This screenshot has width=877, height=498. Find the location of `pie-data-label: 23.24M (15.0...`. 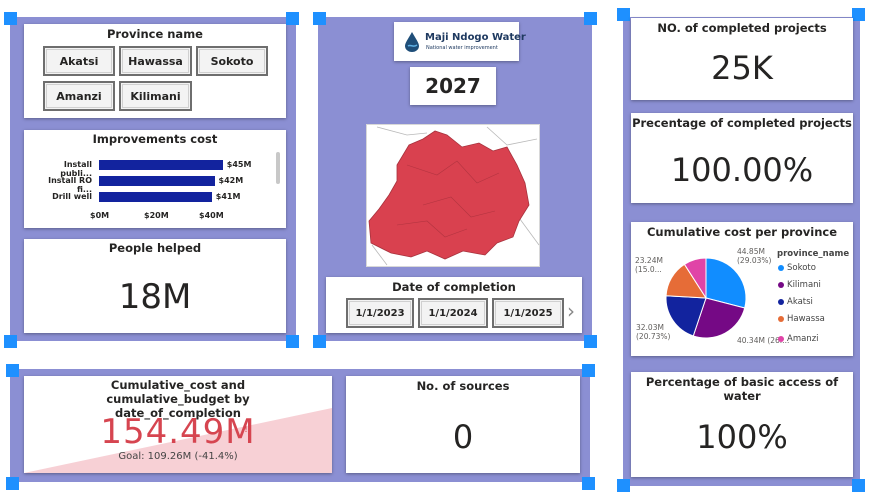

pie-data-label: 23.24M (15.0... is located at coordinates (649, 265).